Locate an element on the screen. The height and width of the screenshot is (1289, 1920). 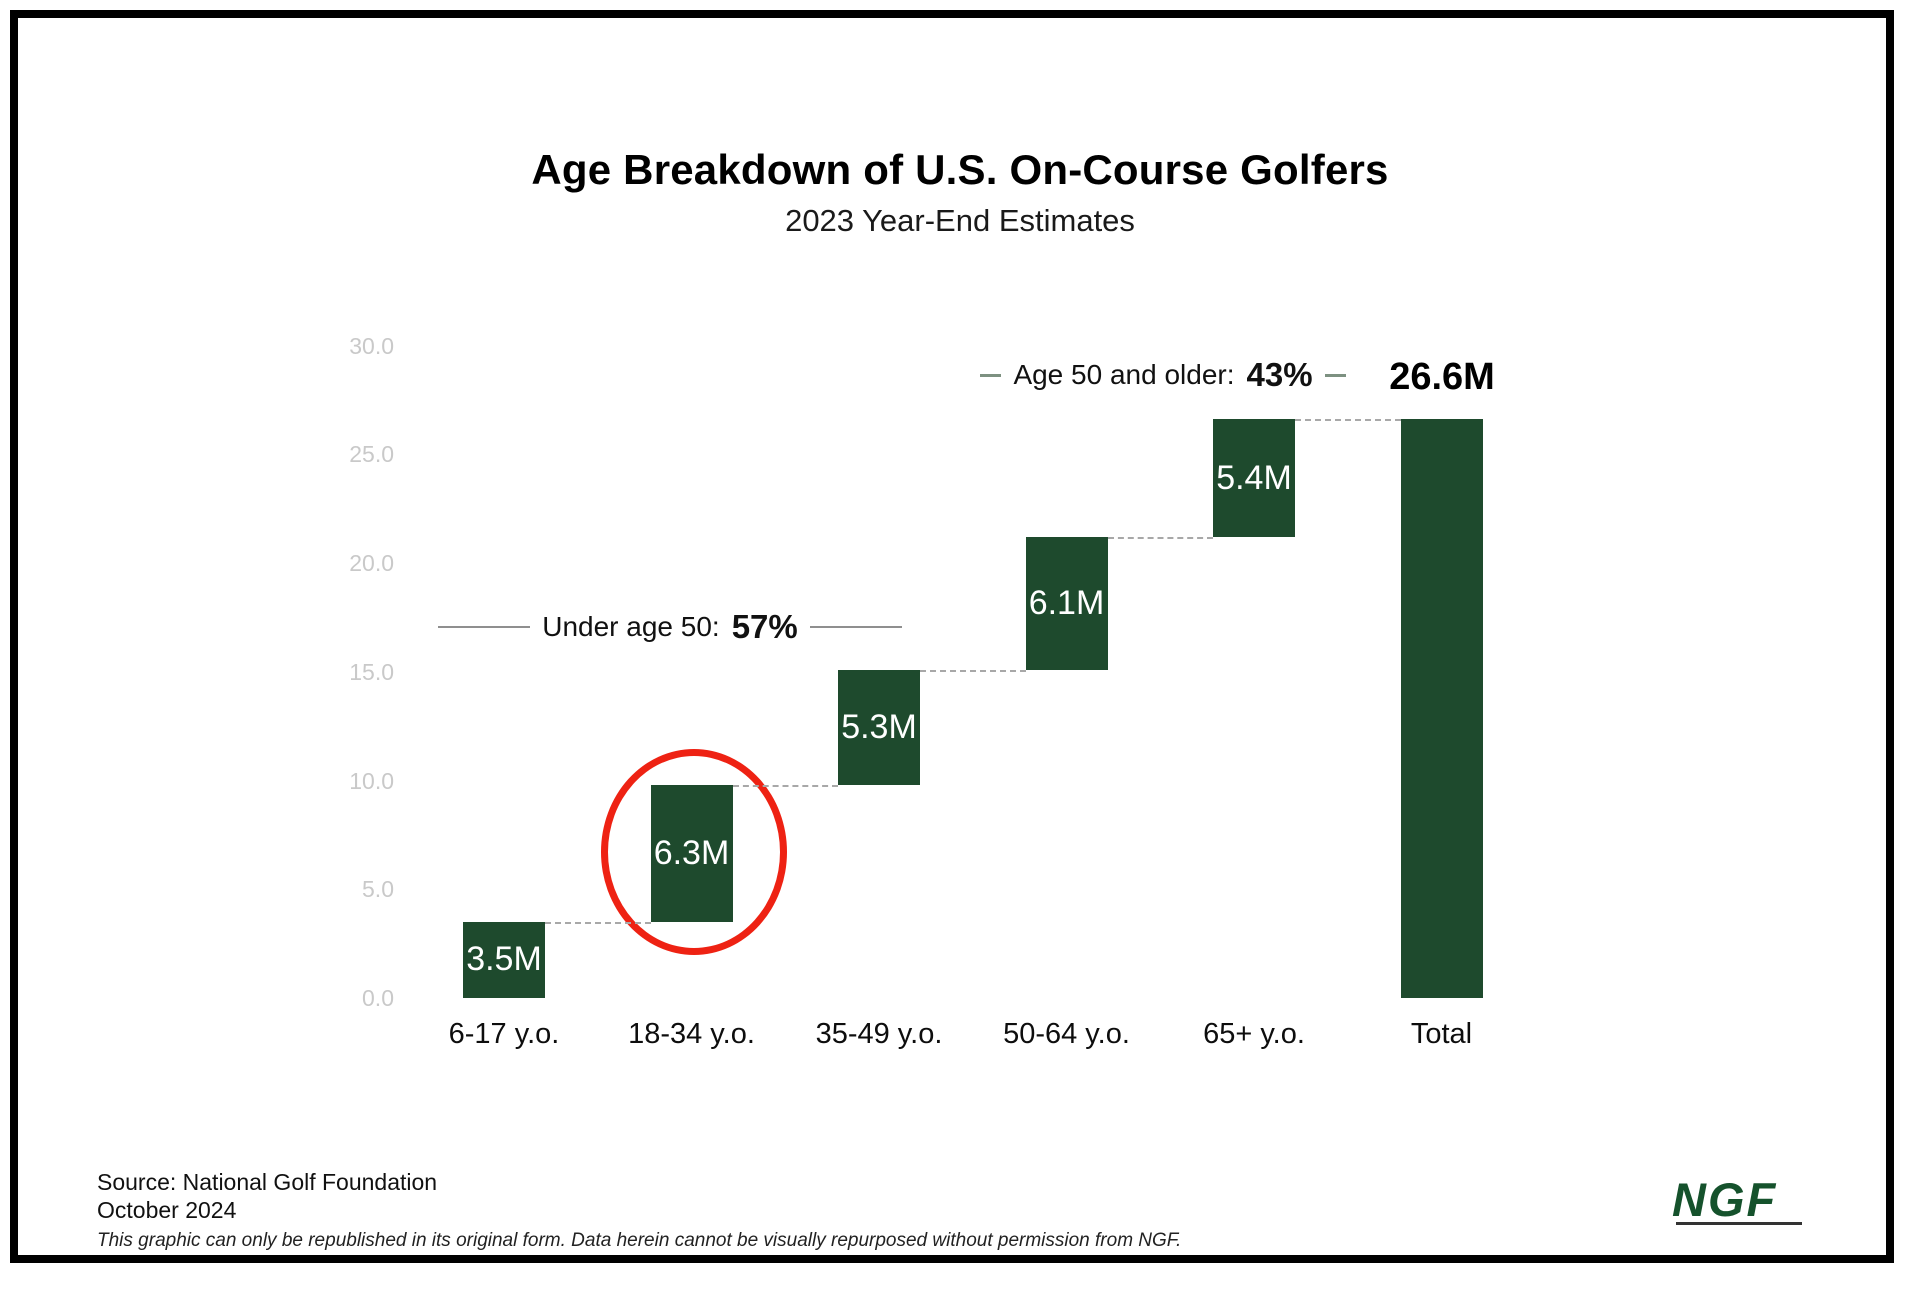
x-axis-category-label: 18-34 y.o. is located at coordinates (691, 1034).